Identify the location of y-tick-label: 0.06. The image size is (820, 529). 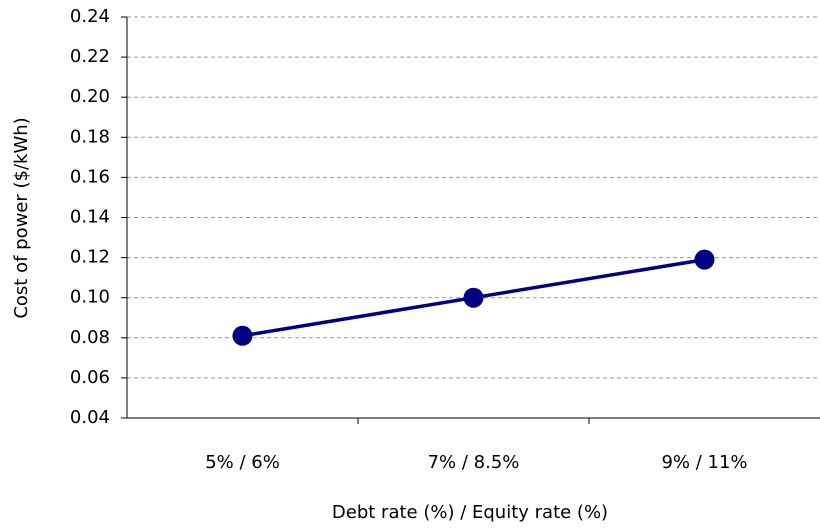
(90, 377).